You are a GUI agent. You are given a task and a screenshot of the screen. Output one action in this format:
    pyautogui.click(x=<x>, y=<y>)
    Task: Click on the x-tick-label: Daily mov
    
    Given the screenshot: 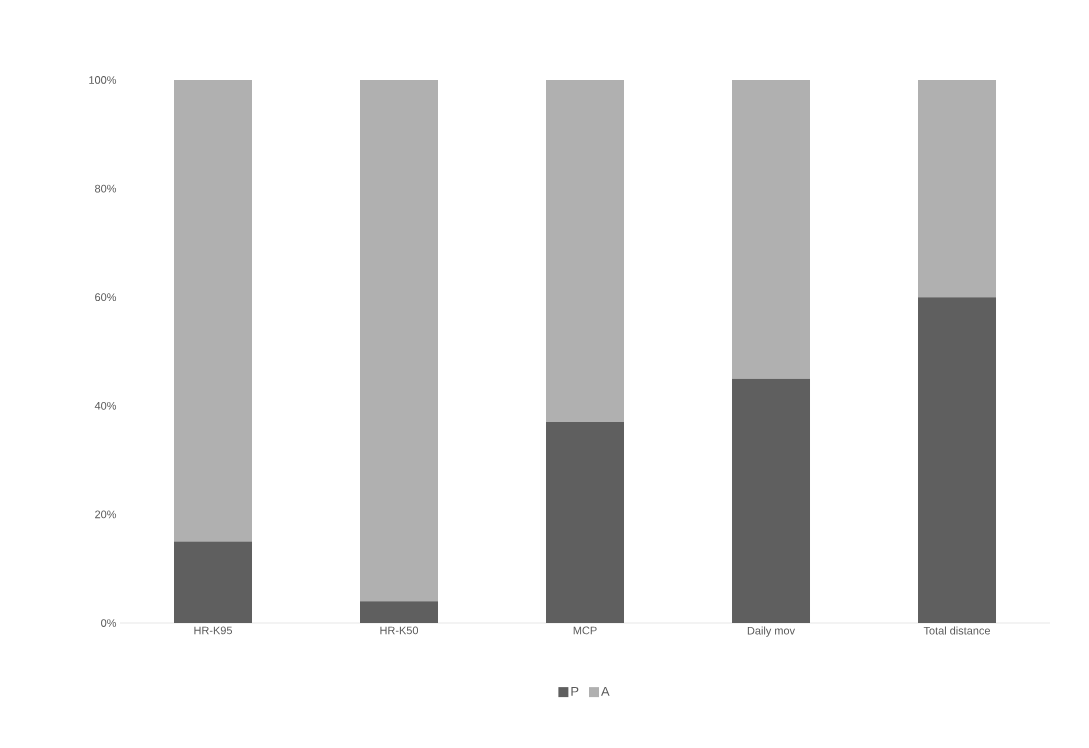 What is the action you would take?
    pyautogui.click(x=771, y=631)
    